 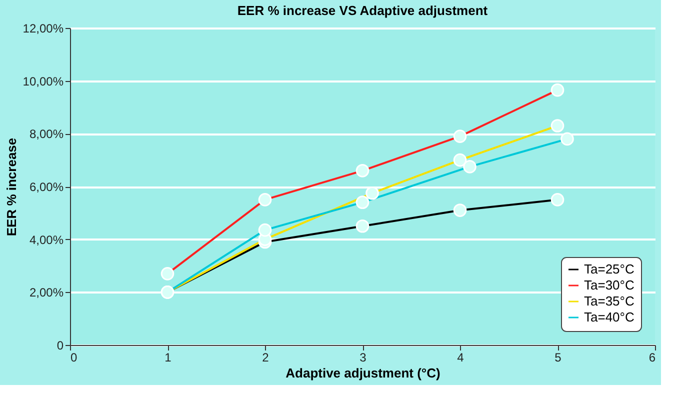 I want to click on x-tick-label: 2, so click(x=266, y=357).